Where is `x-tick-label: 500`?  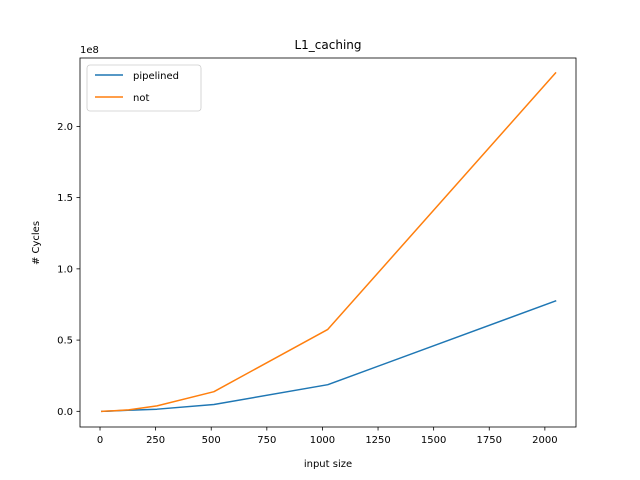
x-tick-label: 500 is located at coordinates (211, 440).